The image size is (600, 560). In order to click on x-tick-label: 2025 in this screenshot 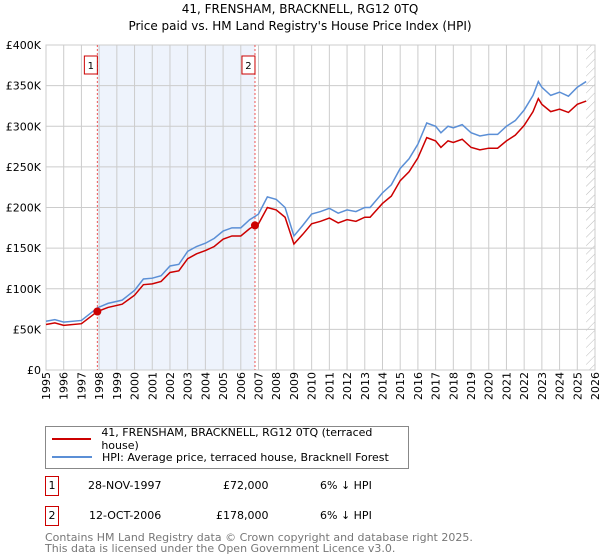, I will do `click(577, 386)`.